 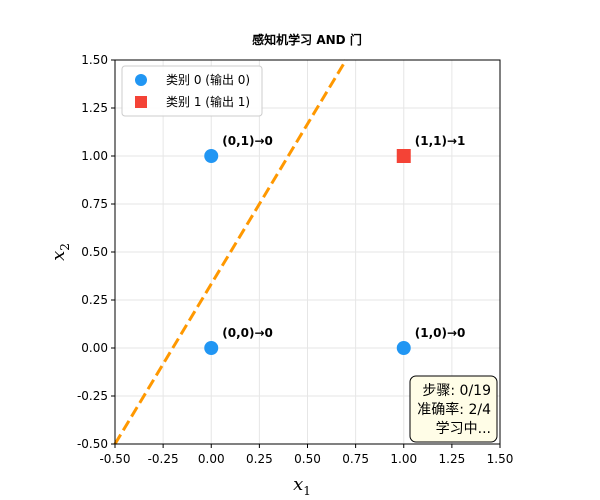 I want to click on y-tick-label: 0.50, so click(x=94, y=252).